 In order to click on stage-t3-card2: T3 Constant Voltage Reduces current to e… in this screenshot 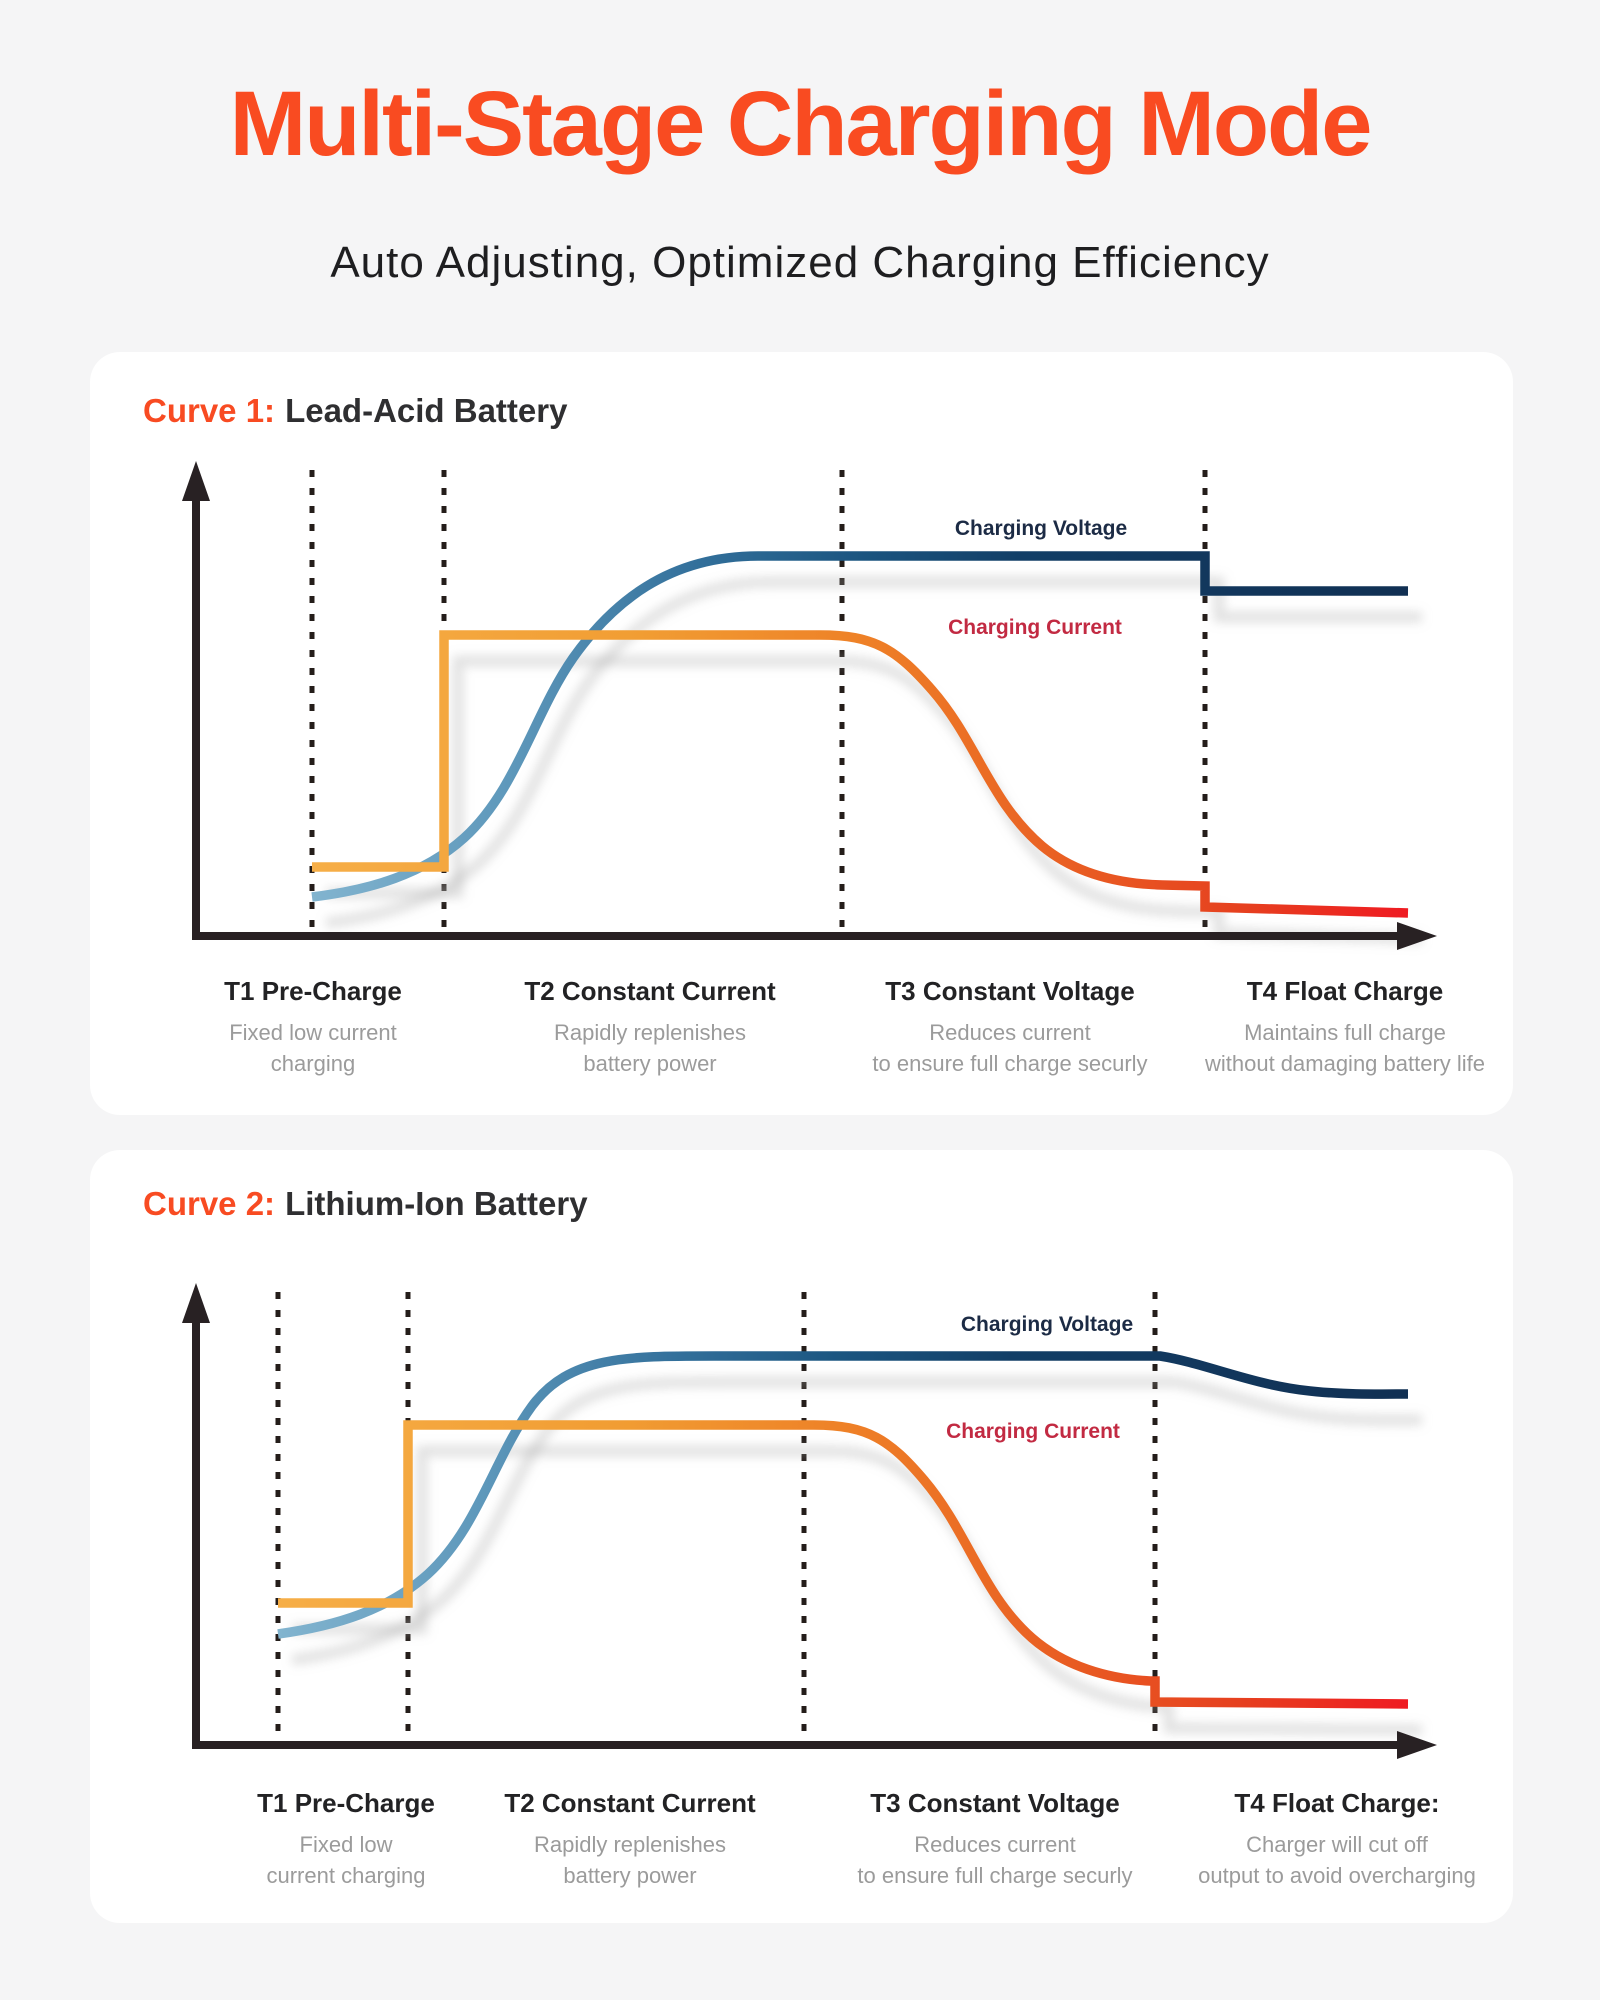, I will do `click(995, 1839)`.